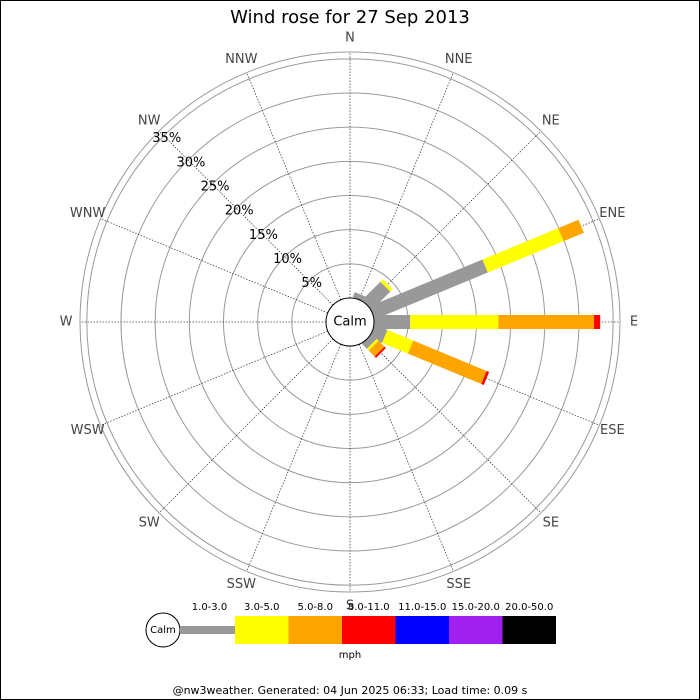 This screenshot has width=700, height=700. Describe the element at coordinates (242, 584) in the screenshot. I see `direction-label: SSW` at that location.